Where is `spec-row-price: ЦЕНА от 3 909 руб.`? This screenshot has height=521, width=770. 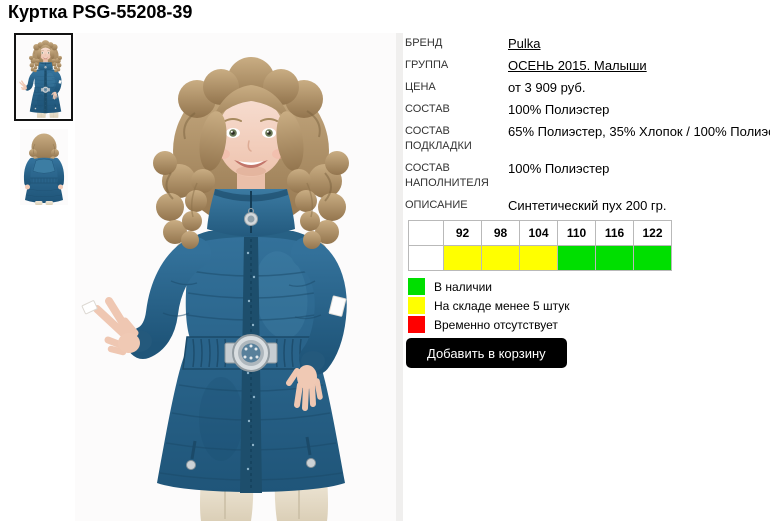
spec-row-price: ЦЕНА от 3 909 руб. is located at coordinates (587, 87).